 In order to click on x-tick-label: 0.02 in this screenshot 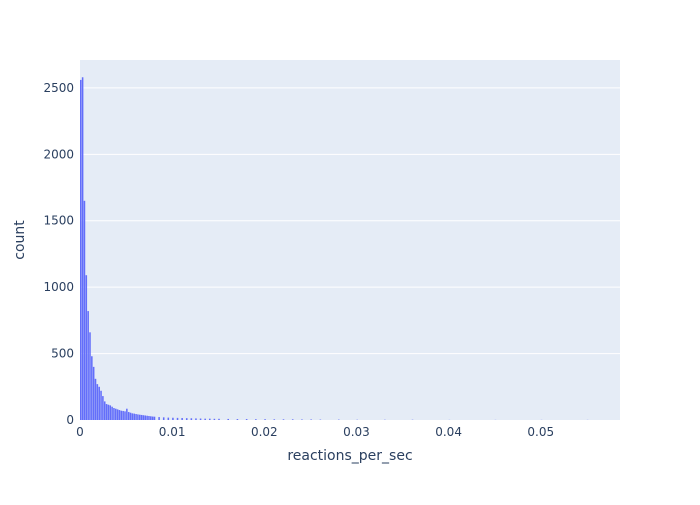, I will do `click(264, 432)`.